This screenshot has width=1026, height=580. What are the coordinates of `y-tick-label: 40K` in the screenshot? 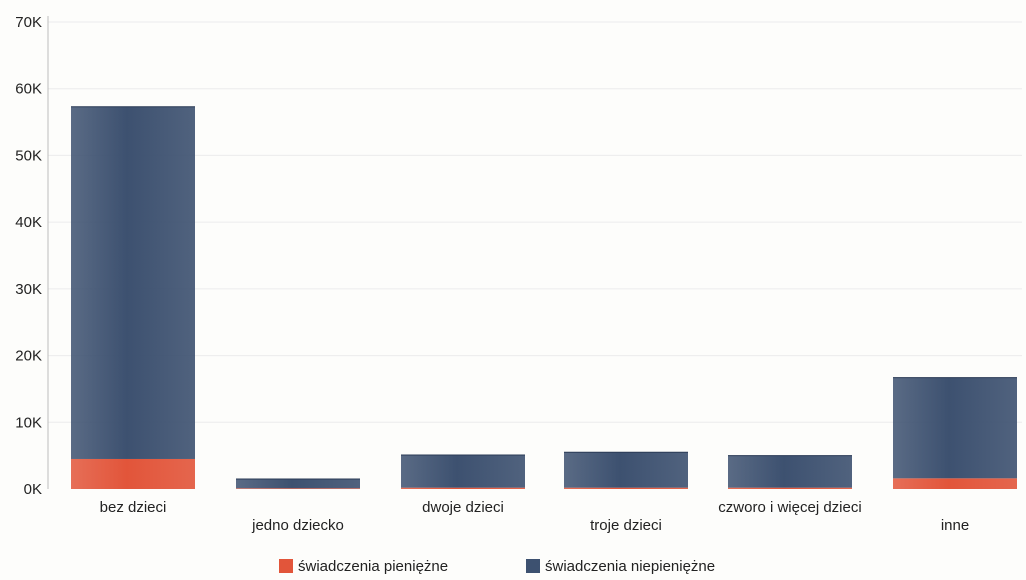 It's located at (28, 222).